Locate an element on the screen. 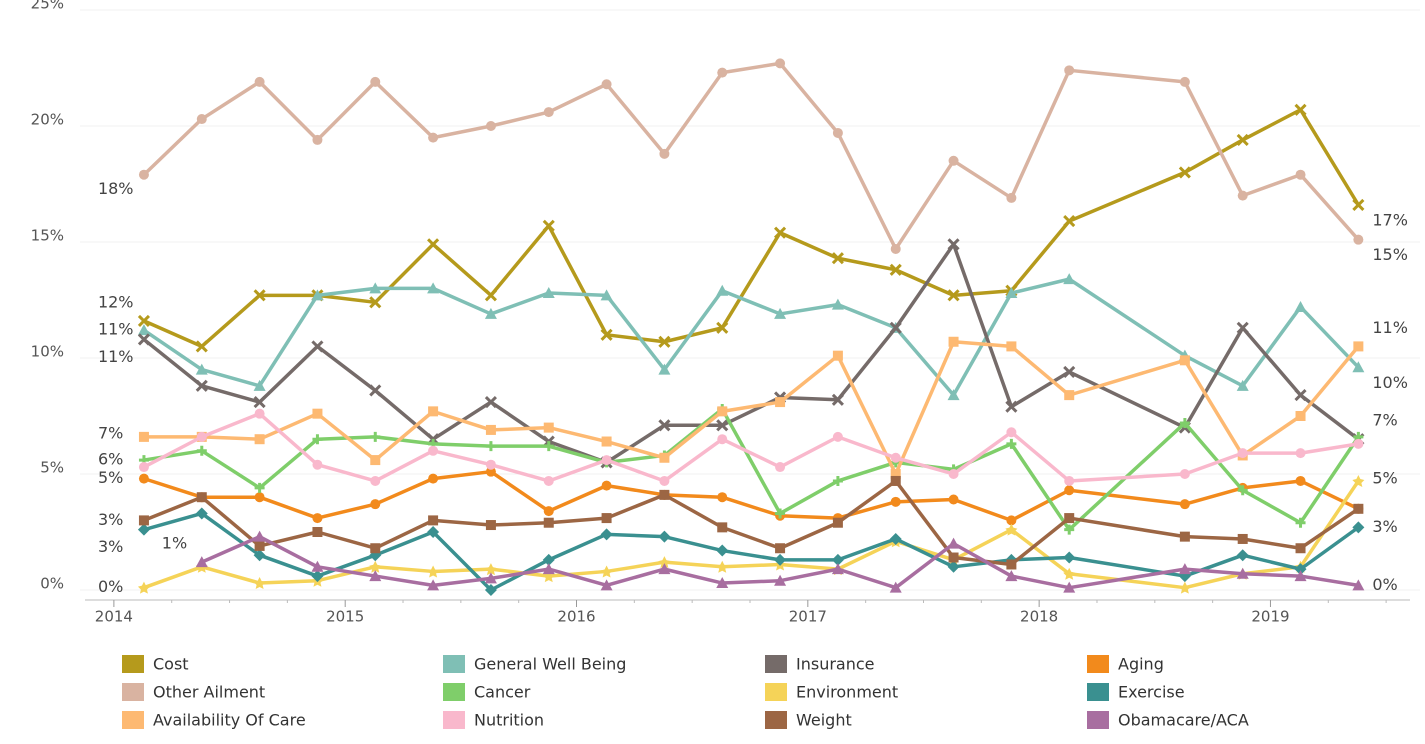 The height and width of the screenshot is (744, 1425). data-label: 7% is located at coordinates (1384, 419).